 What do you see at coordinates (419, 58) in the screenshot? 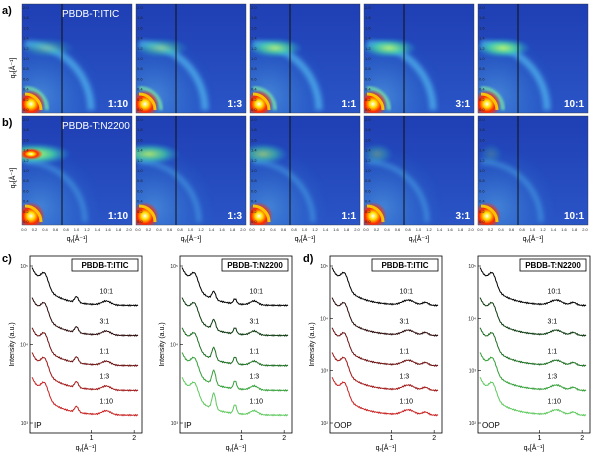
I see `map-a-3:1: 2.0 1.8 1.6 1.4 1.2 1.0 0.8 0.6 0.4 0.2 0.0 3:1` at bounding box center [419, 58].